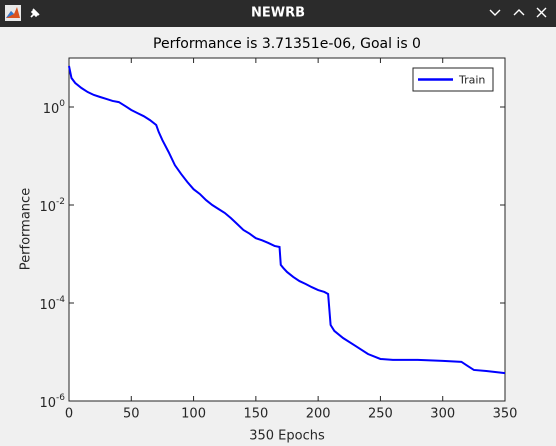 This screenshot has height=446, width=556. Describe the element at coordinates (255, 414) in the screenshot. I see `x-tick-label: 150` at that location.